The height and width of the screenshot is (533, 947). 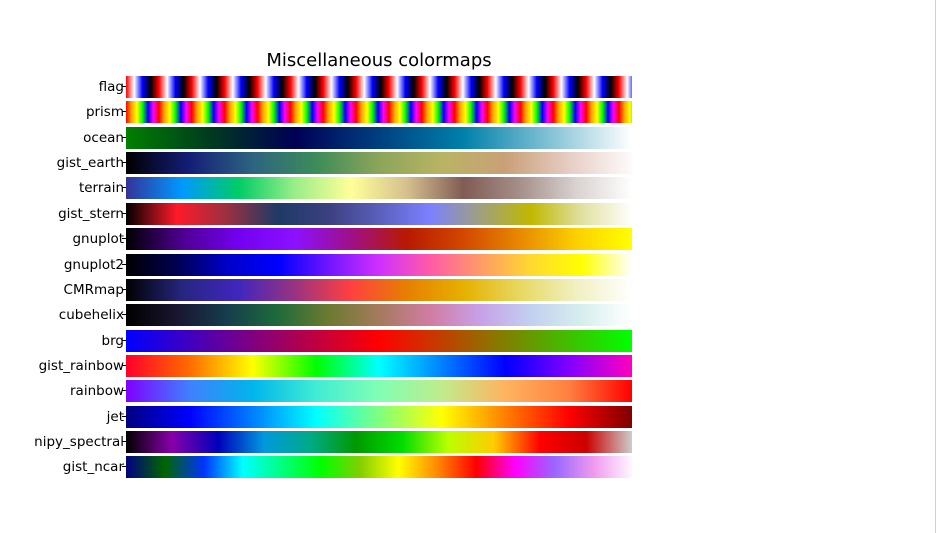 I want to click on colormap-row-gist-stern: gist_stern, so click(x=320, y=213).